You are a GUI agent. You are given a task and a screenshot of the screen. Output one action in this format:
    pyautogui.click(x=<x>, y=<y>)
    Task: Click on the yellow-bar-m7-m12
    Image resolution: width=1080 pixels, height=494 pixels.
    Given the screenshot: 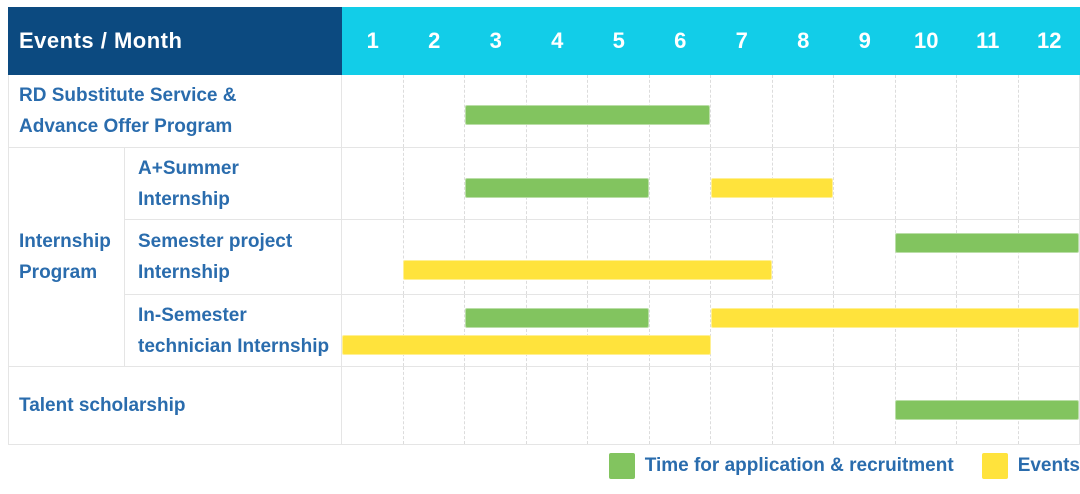 What is the action you would take?
    pyautogui.click(x=894, y=318)
    